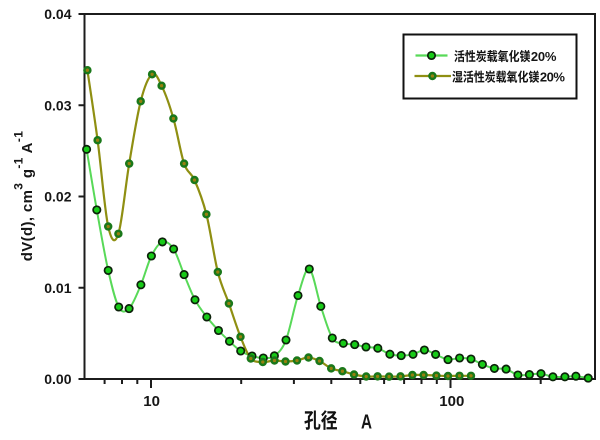  I want to click on svg-text: 0.03, so click(57, 105).